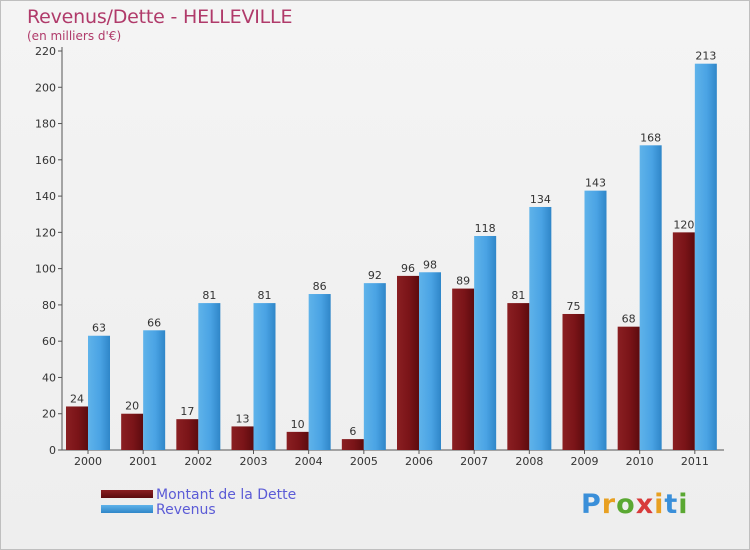 The width and height of the screenshot is (750, 550). I want to click on data-label-debt: 75, so click(574, 306).